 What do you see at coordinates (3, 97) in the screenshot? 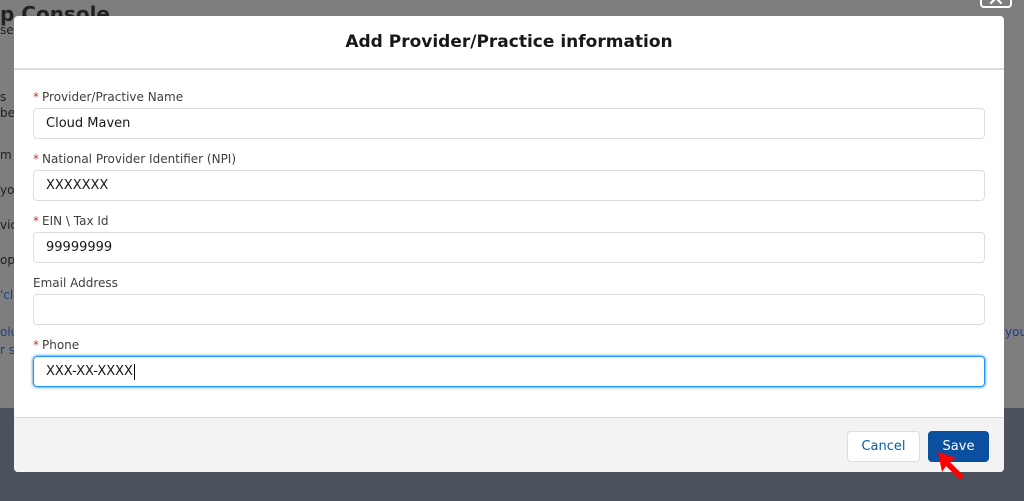
I see `background-text: s` at bounding box center [3, 97].